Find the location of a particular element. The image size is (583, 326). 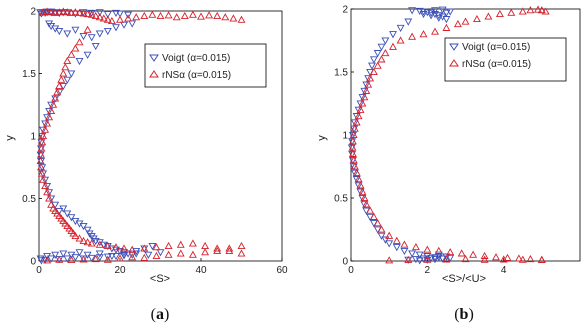

y-tick-label-a: 1.5 is located at coordinates (29, 74).